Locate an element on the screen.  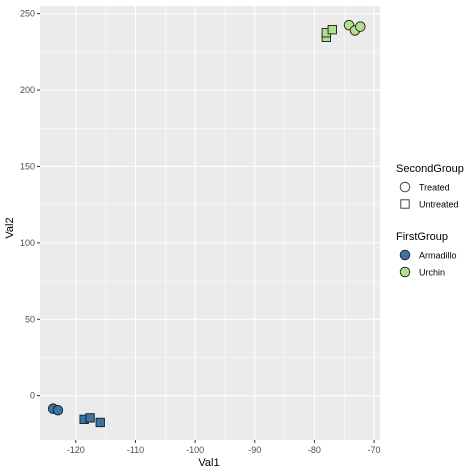
y-tick-label: 250 is located at coordinates (27, 14).